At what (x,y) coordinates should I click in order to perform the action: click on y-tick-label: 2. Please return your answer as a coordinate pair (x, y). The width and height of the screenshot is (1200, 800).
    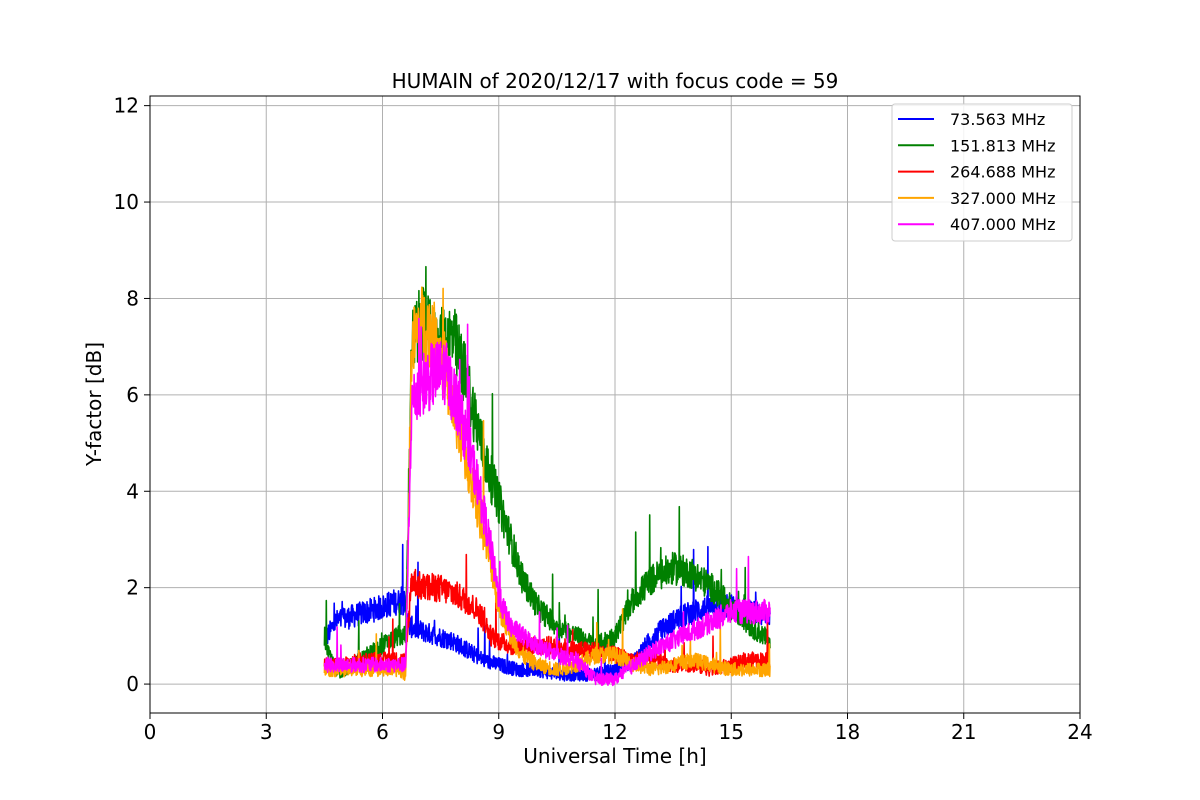
    Looking at the image, I should click on (132, 588).